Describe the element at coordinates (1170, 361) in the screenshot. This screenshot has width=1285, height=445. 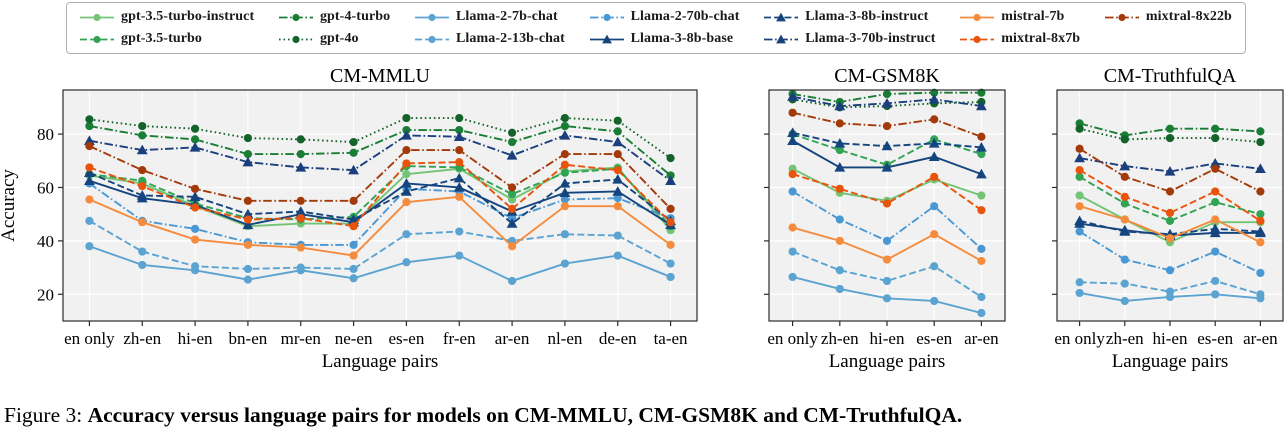
I see `x-axis-label: Language pairs` at that location.